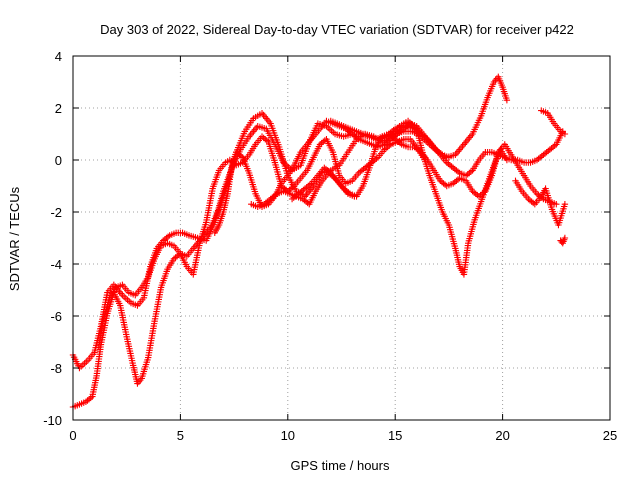  What do you see at coordinates (52, 420) in the screenshot?
I see `y-tick-label: -10` at bounding box center [52, 420].